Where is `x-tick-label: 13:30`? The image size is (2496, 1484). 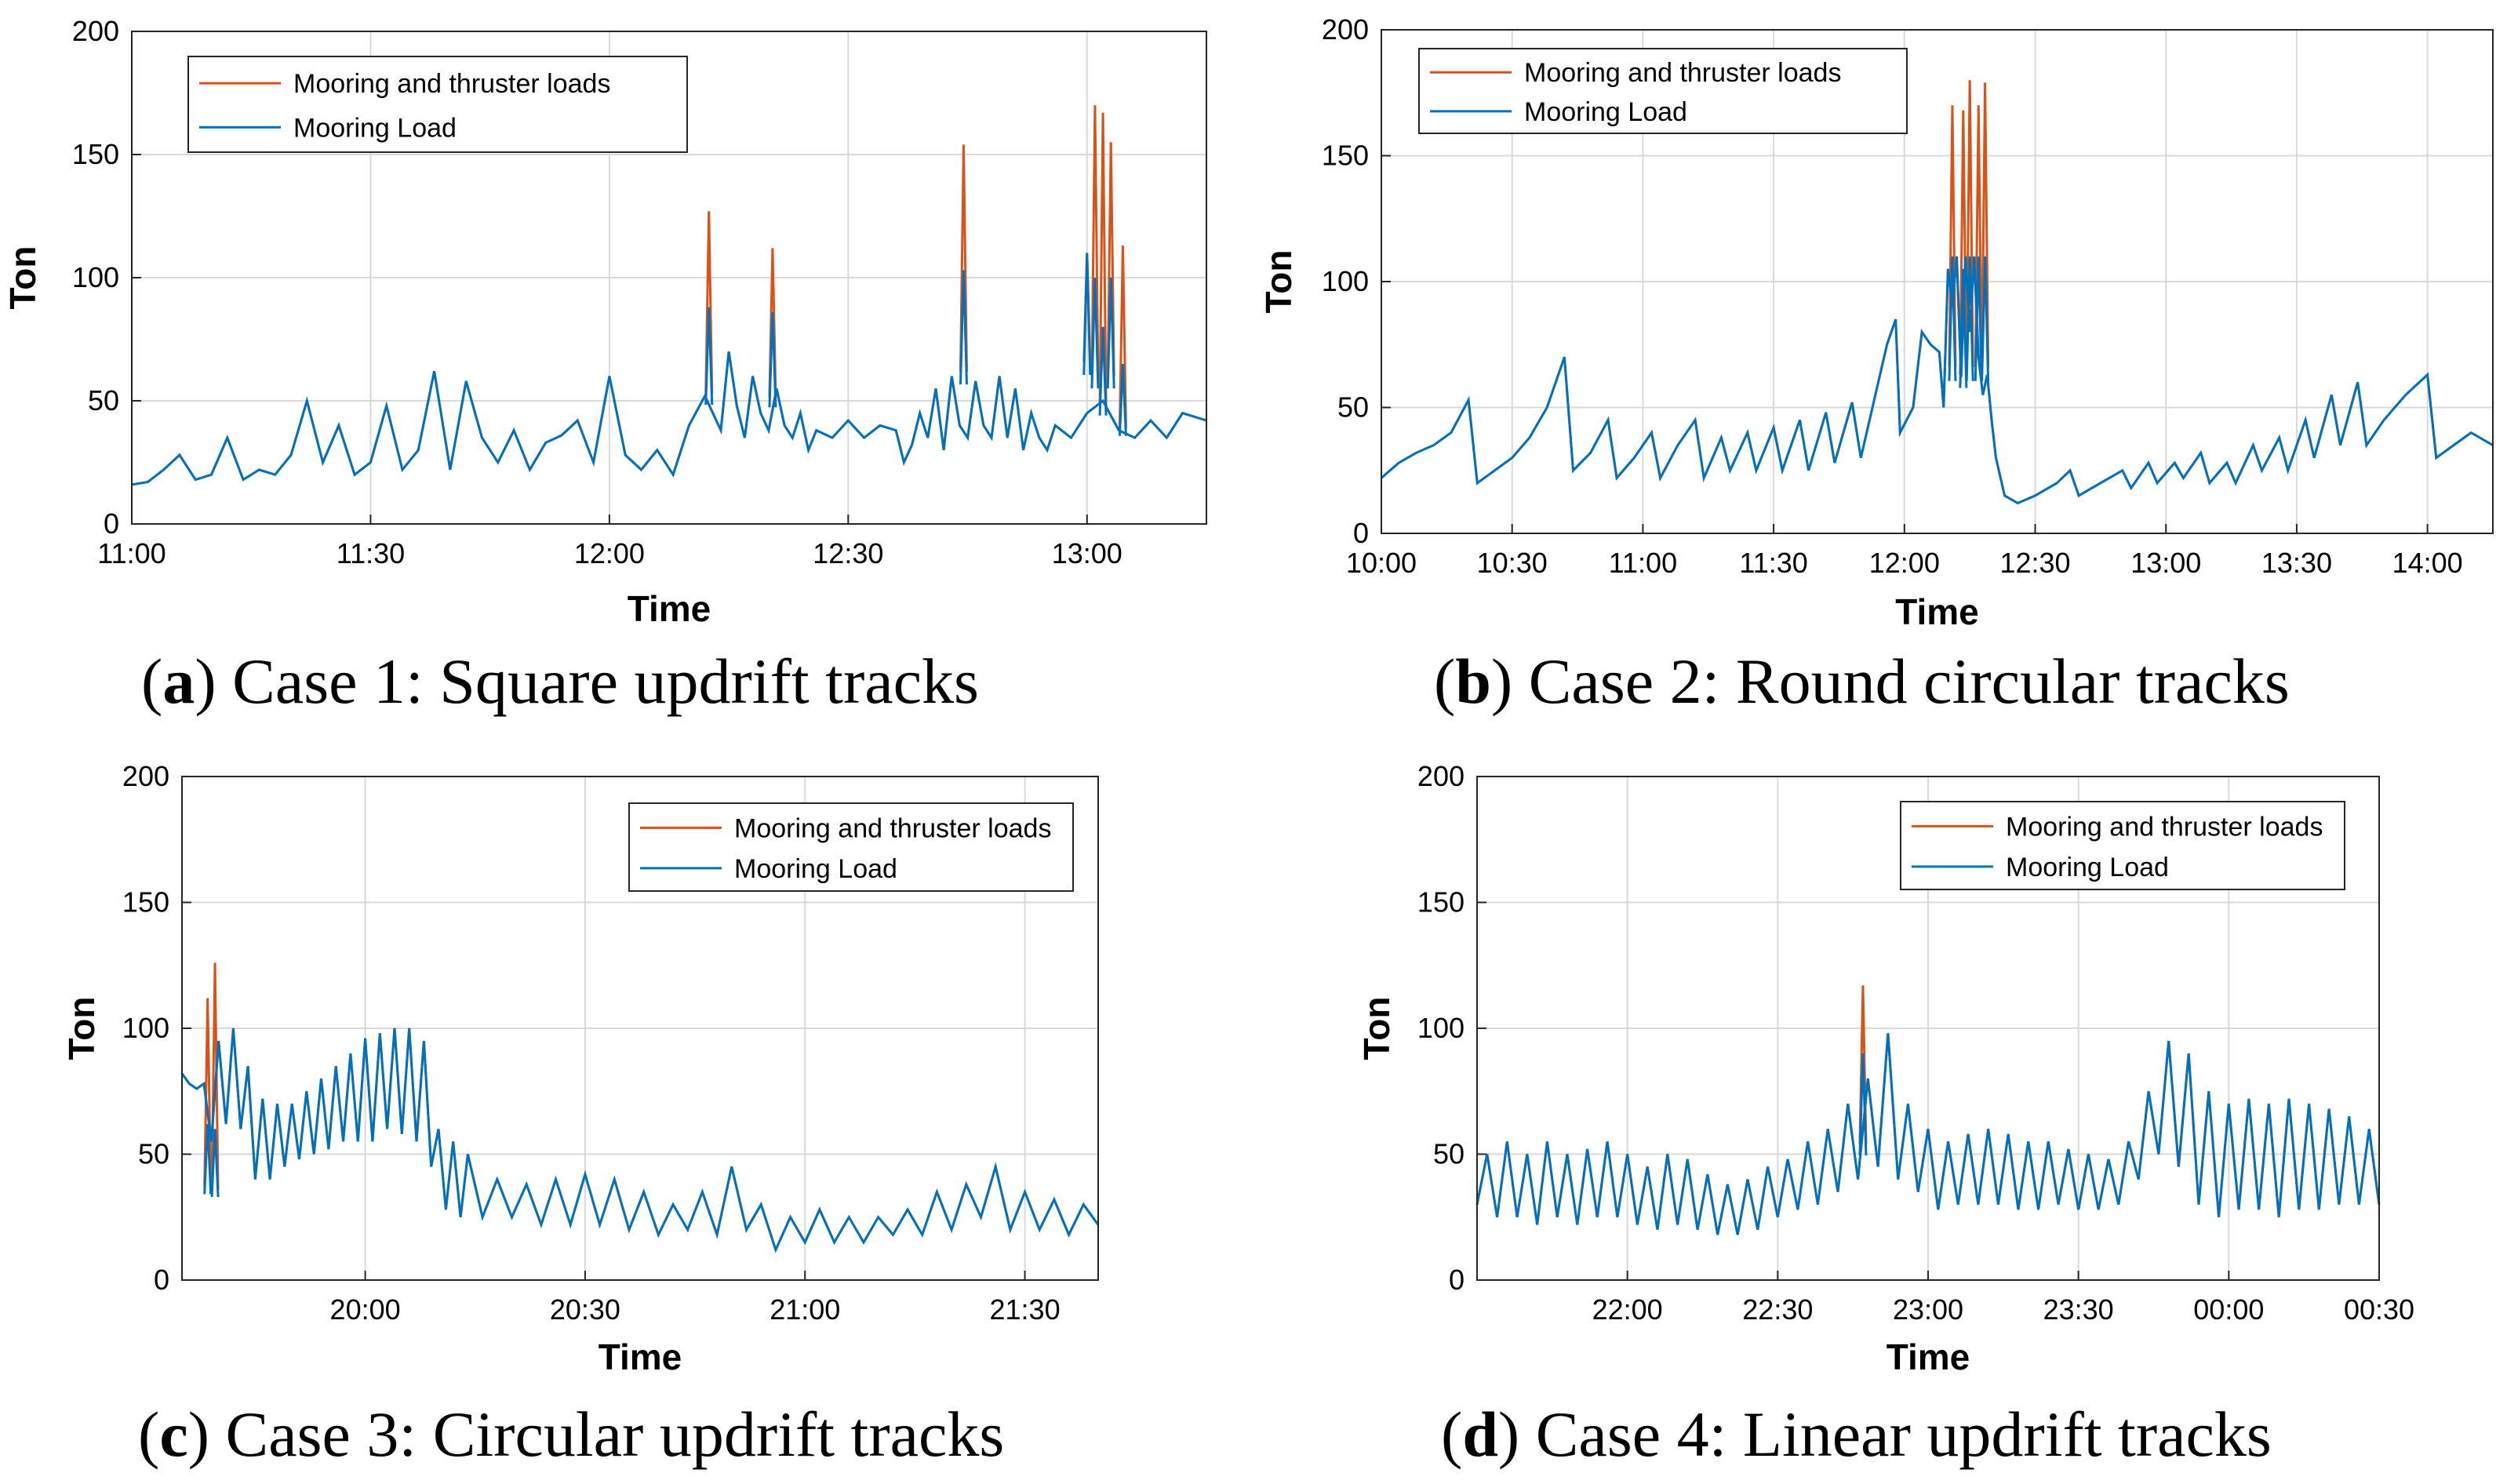
x-tick-label: 13:30 is located at coordinates (2296, 563).